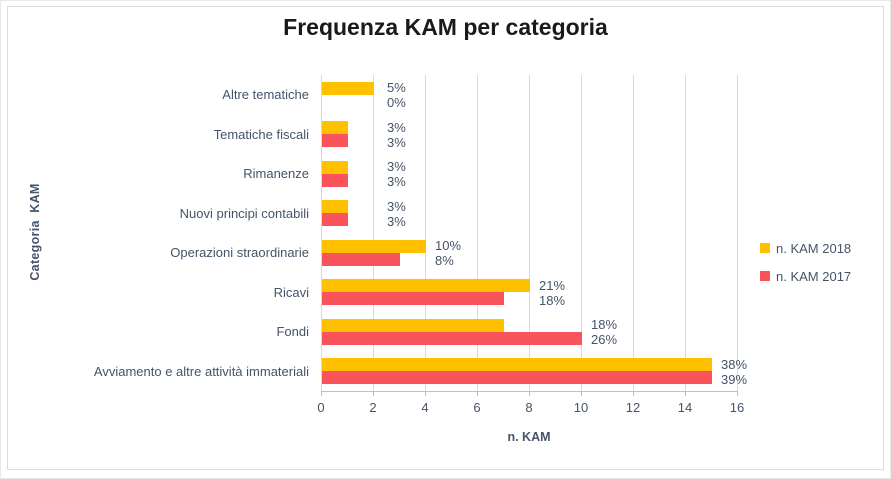  I want to click on x-tick-label: 6, so click(477, 407).